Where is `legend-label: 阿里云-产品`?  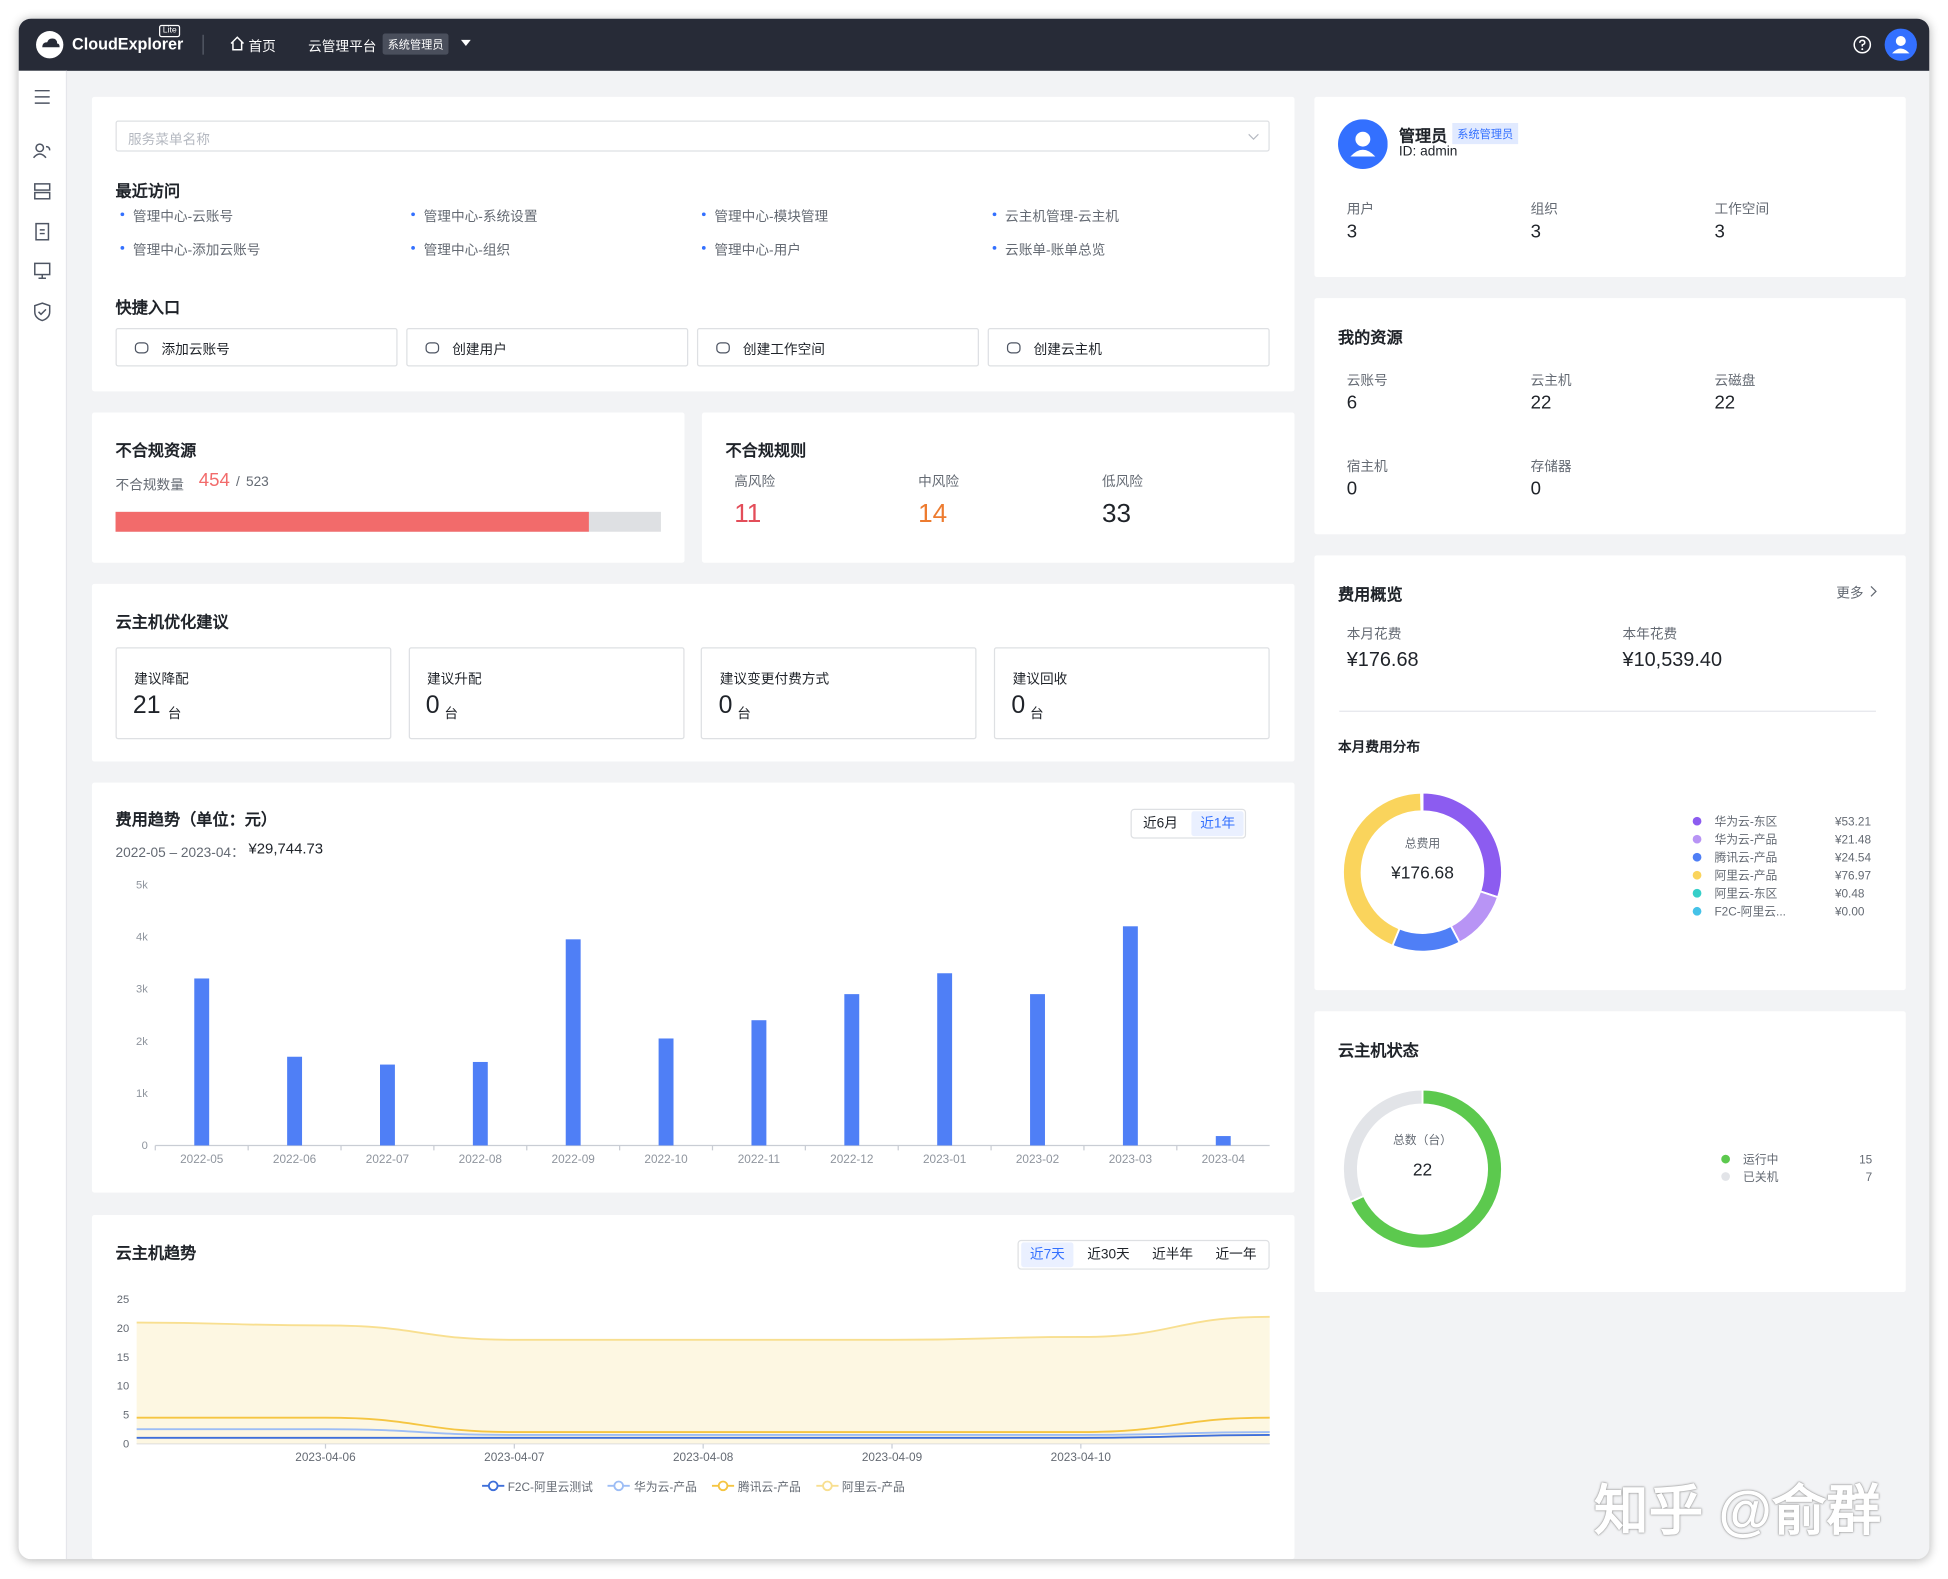 legend-label: 阿里云-产品 is located at coordinates (1745, 876).